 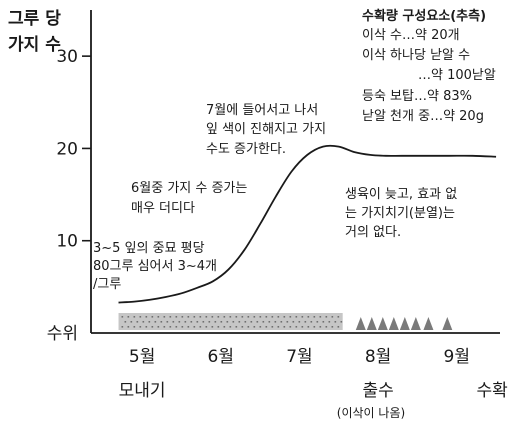 What do you see at coordinates (373, 232) in the screenshot?
I see `annotation-line: 거의 없다.` at bounding box center [373, 232].